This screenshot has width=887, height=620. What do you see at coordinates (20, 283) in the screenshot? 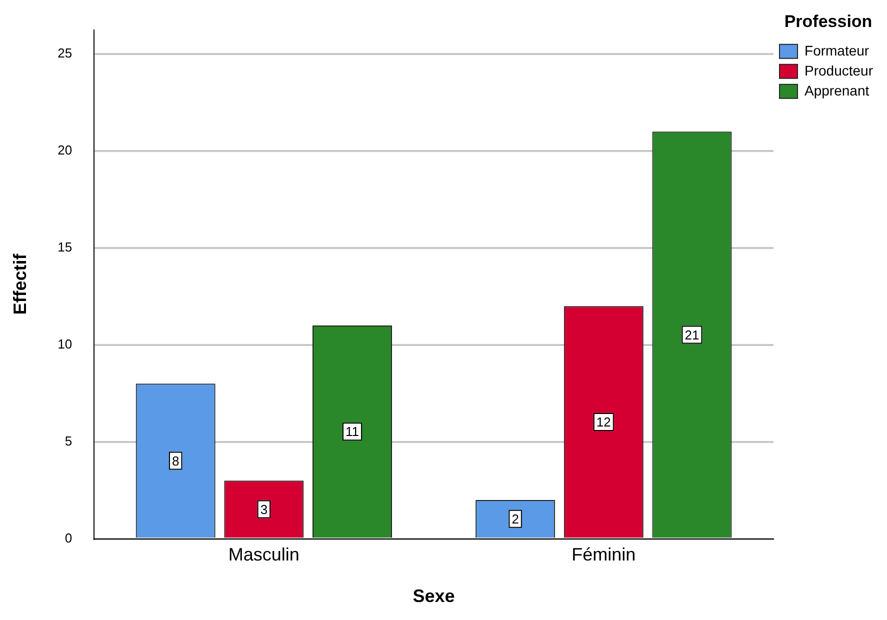
I see `y-axis-title: Effectif` at bounding box center [20, 283].